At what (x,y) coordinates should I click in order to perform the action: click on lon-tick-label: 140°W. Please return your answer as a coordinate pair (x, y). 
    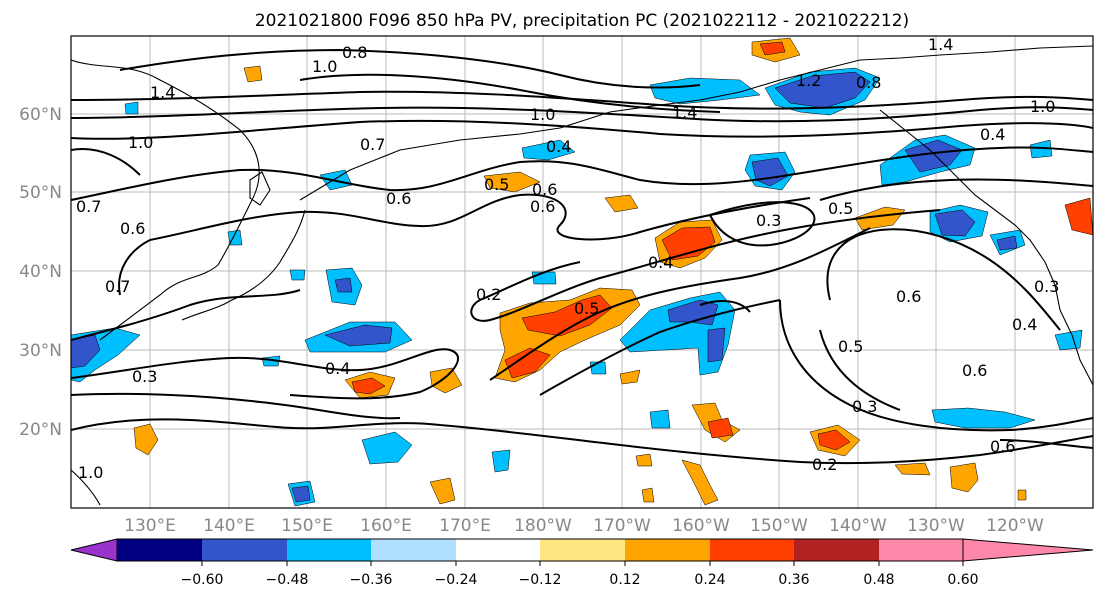
    Looking at the image, I should click on (858, 526).